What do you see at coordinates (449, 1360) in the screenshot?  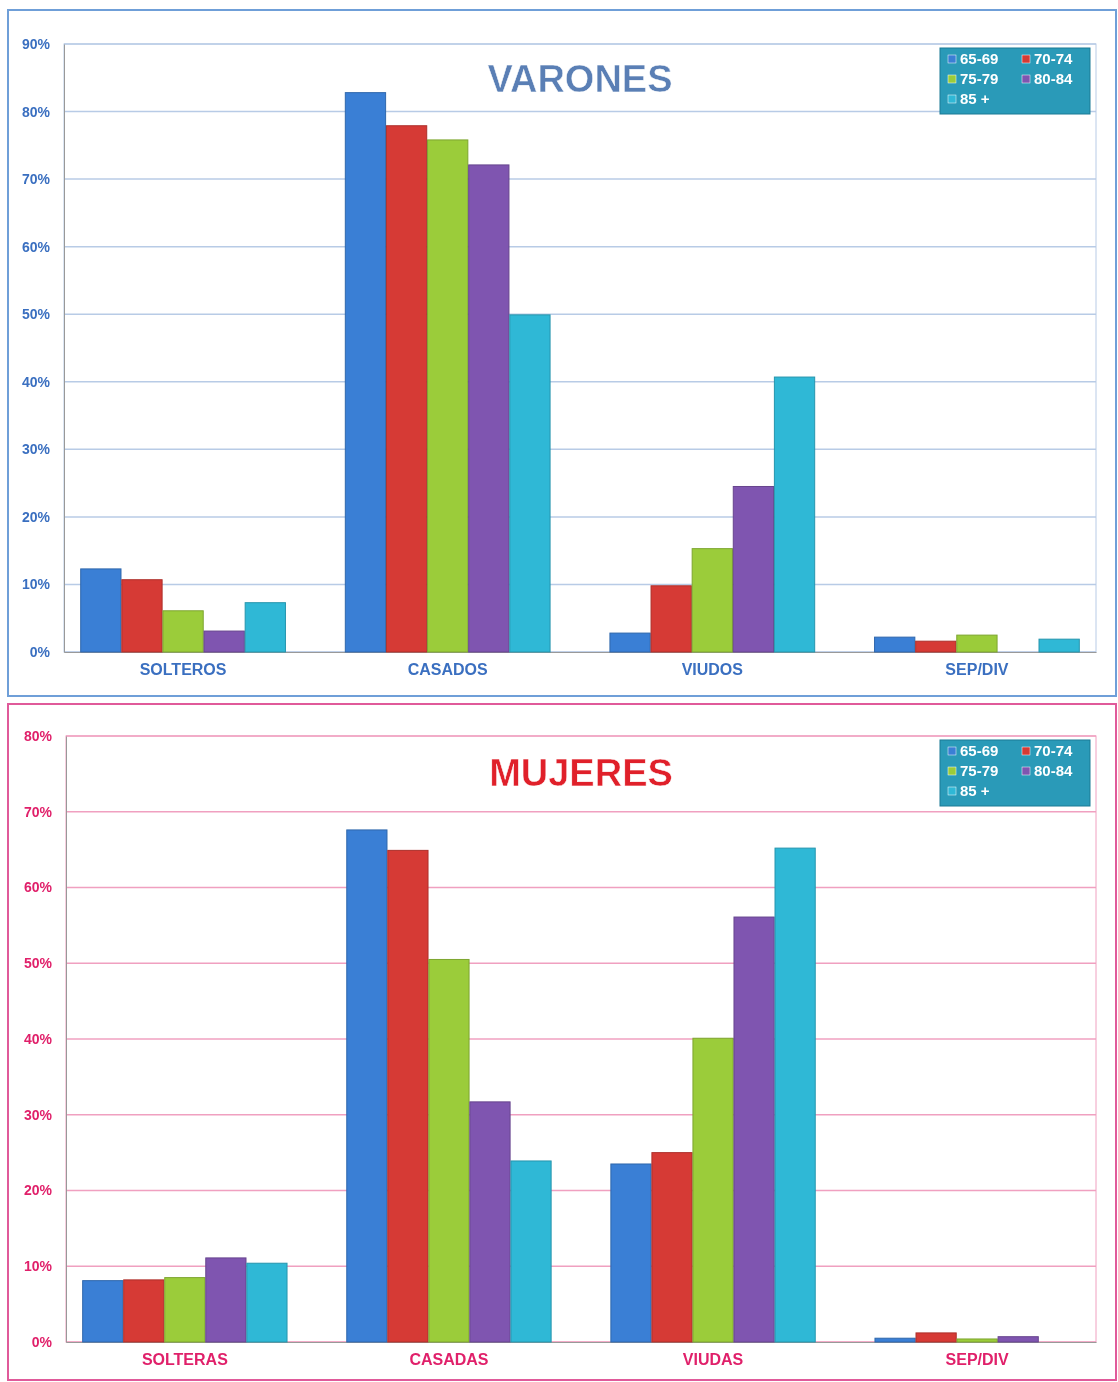 I see `x-tick-label: CASADAS` at bounding box center [449, 1360].